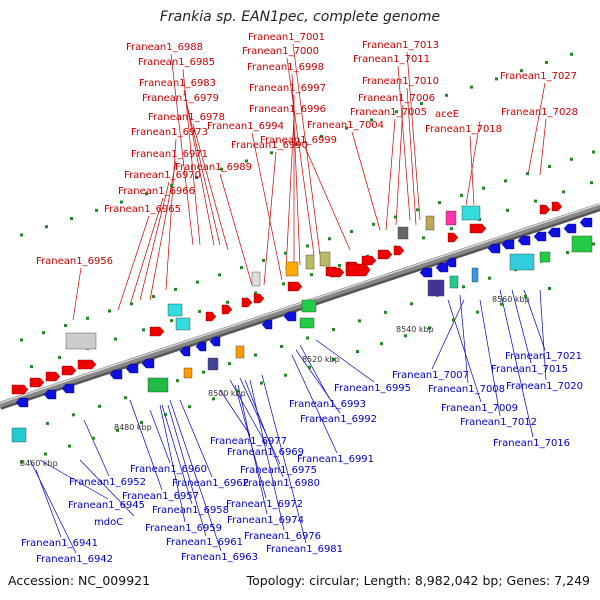 The image size is (600, 600). I want to click on scale-label: 8520 kbp, so click(321, 359).